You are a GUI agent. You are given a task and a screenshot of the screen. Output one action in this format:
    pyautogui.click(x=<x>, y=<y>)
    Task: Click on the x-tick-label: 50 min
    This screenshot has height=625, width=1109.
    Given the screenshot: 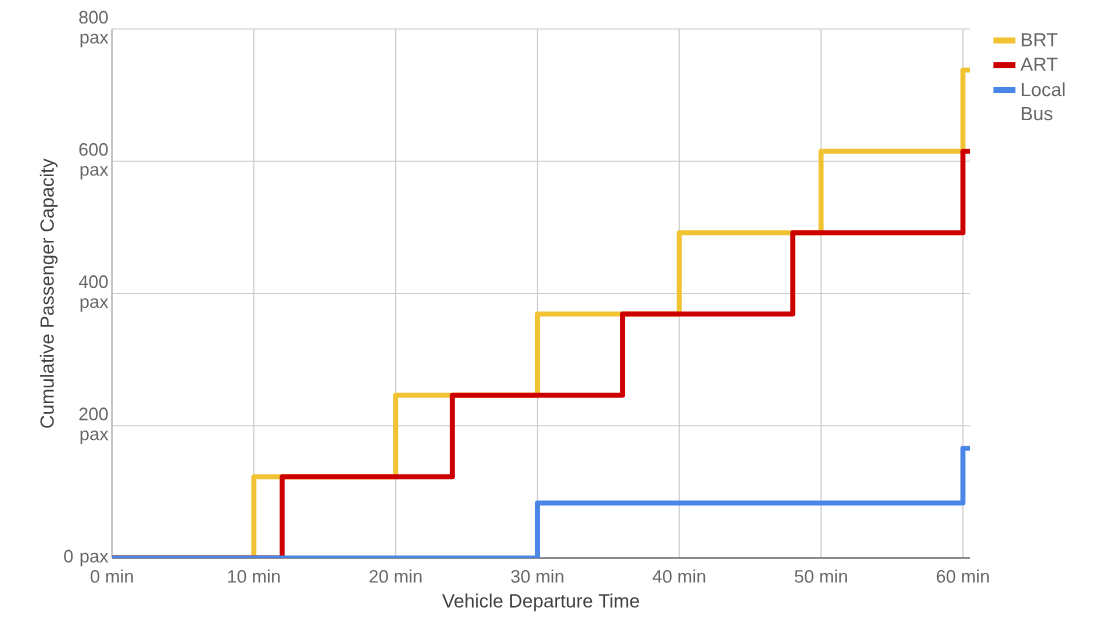 What is the action you would take?
    pyautogui.click(x=820, y=576)
    